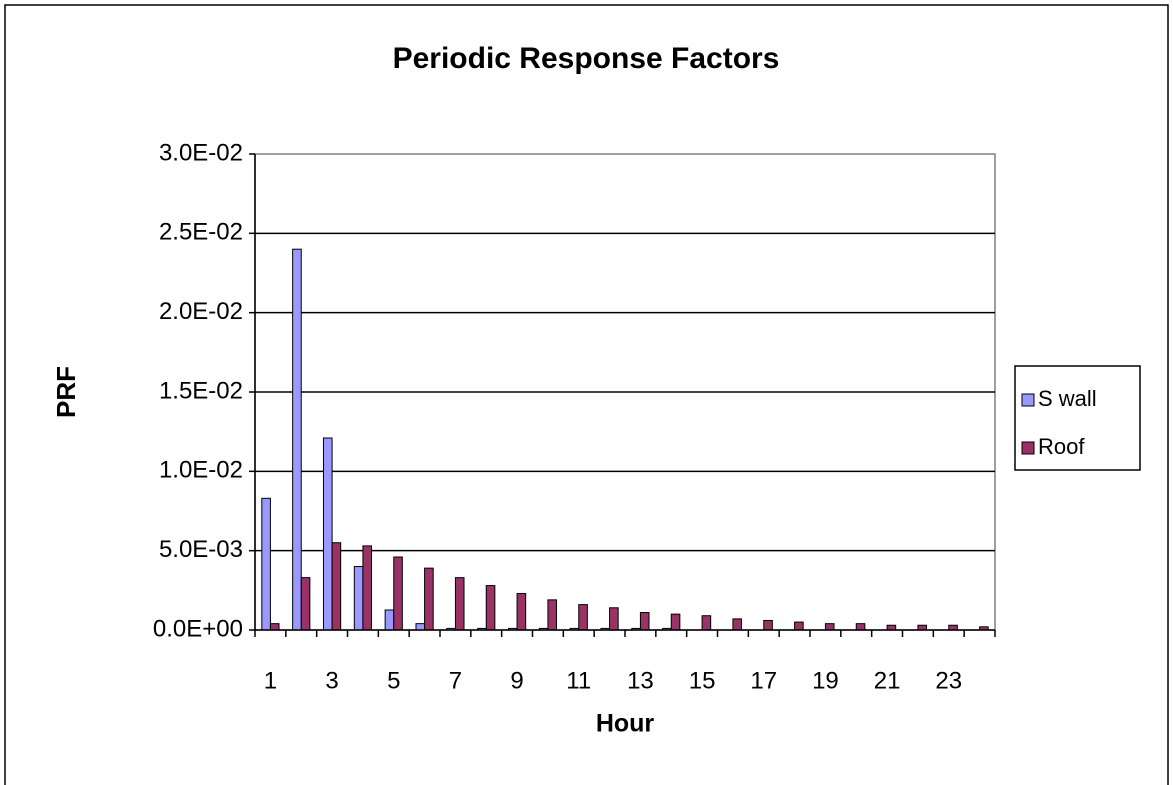  Describe the element at coordinates (66, 392) in the screenshot. I see `y-axis-label: PRF` at that location.